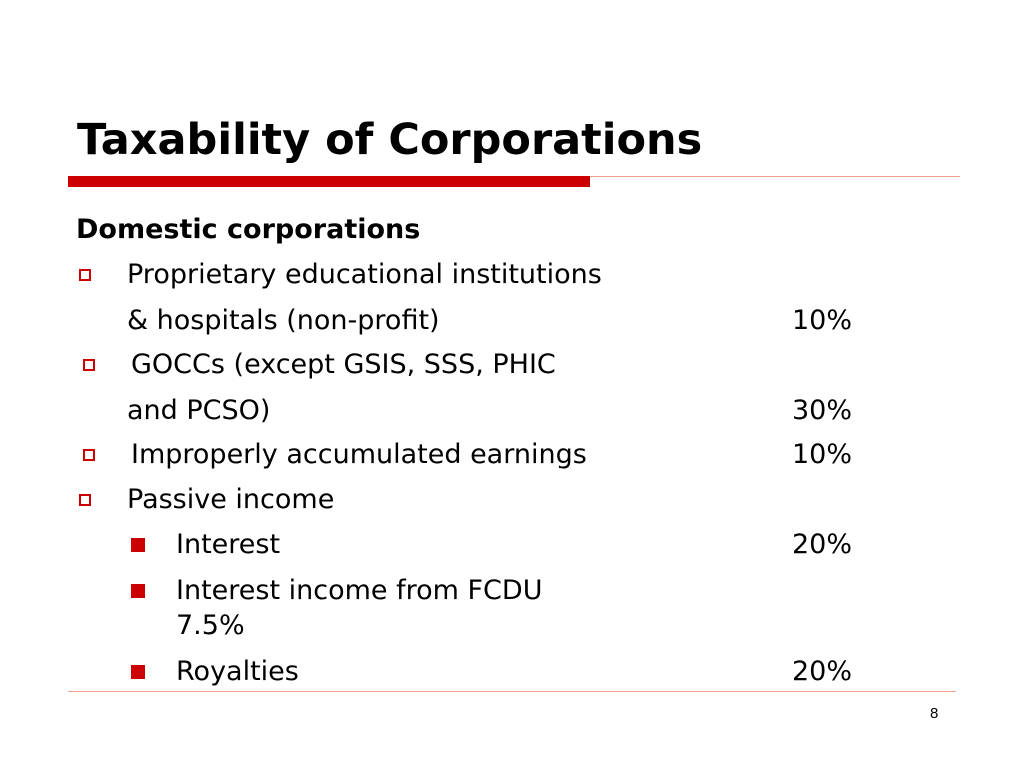 The image size is (1024, 768). Describe the element at coordinates (210, 625) in the screenshot. I see `subitem-fcdu-rate: 7.5%` at that location.